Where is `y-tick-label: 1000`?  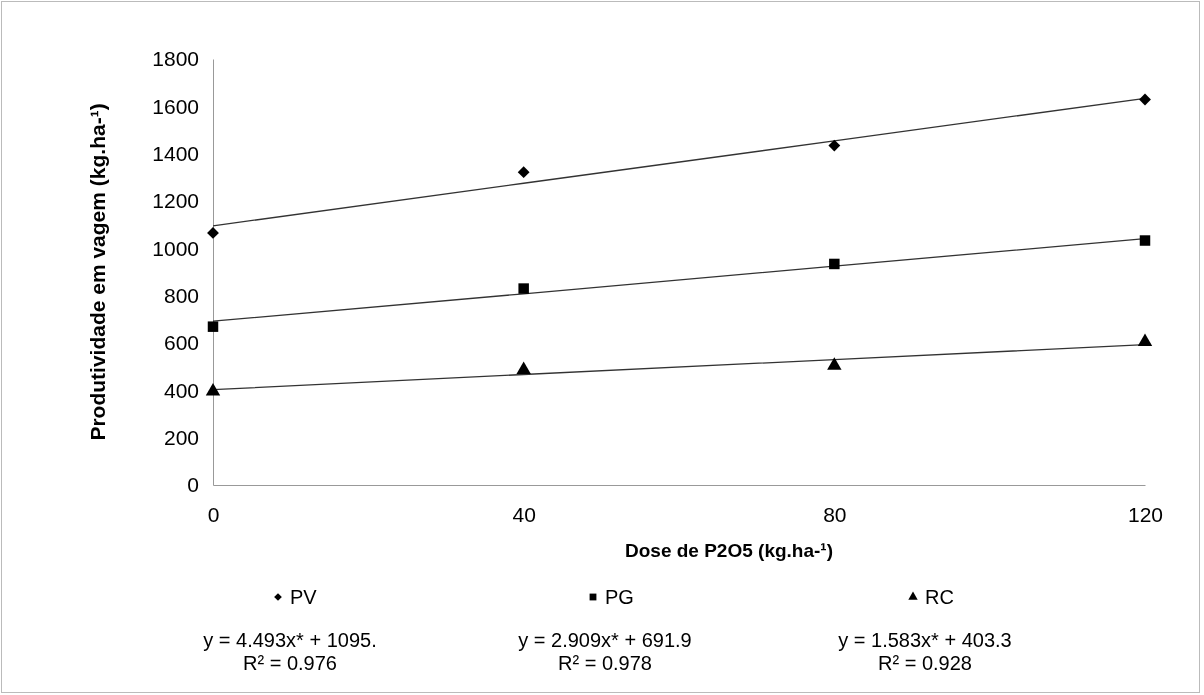 y-tick-label: 1000 is located at coordinates (175, 248).